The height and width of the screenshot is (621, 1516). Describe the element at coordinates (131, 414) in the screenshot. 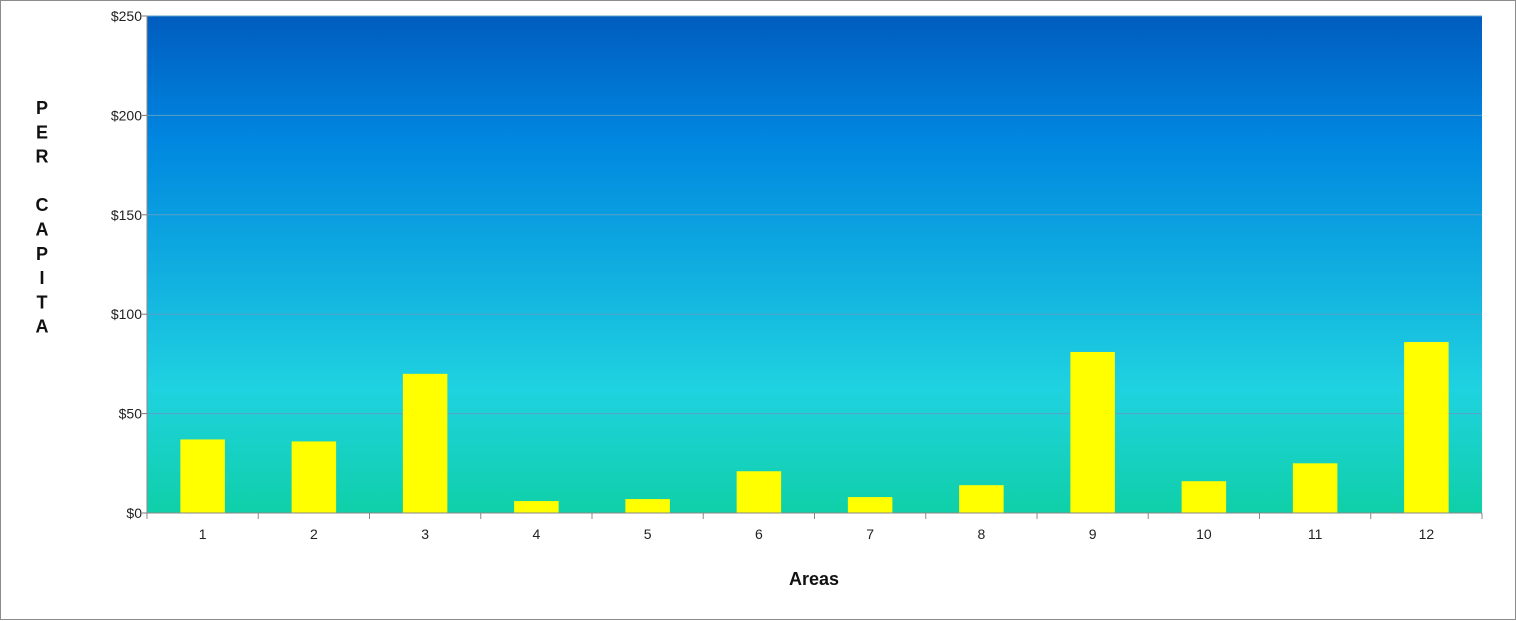

I see `y-tick-label: $50` at that location.